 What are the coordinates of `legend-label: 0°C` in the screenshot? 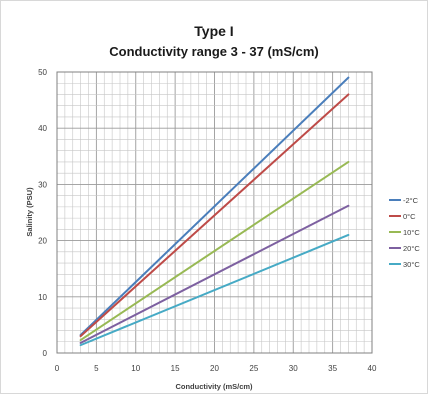 It's located at (409, 216).